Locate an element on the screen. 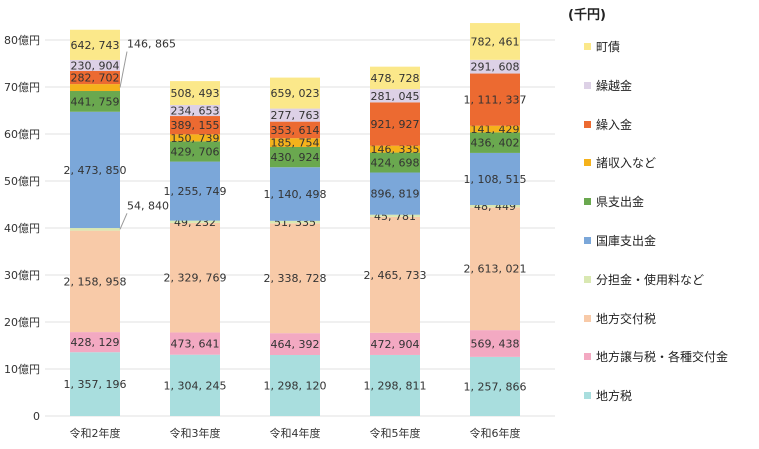 This screenshot has height=449, width=759. data-label: 2, 473, 850 is located at coordinates (95, 170).